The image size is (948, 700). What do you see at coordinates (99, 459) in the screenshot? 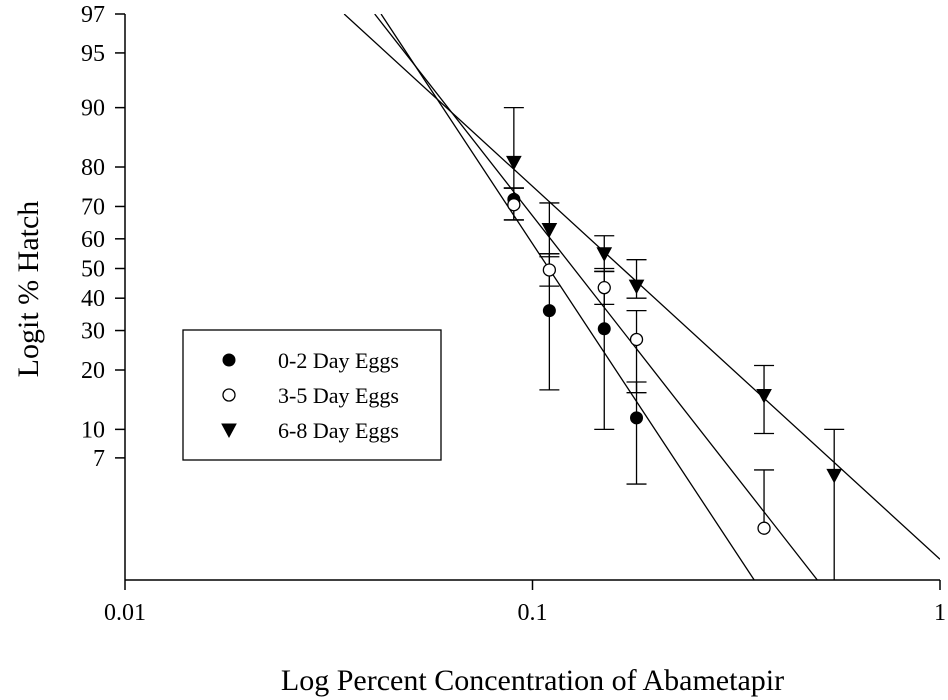
I see `y-tick-label: 7` at bounding box center [99, 459].